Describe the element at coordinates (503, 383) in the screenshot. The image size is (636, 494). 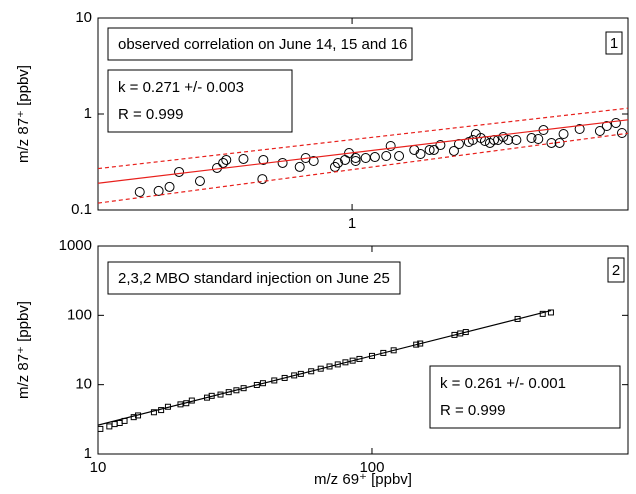
I see `fit-k: k = 0.261 +/- 0.001` at that location.